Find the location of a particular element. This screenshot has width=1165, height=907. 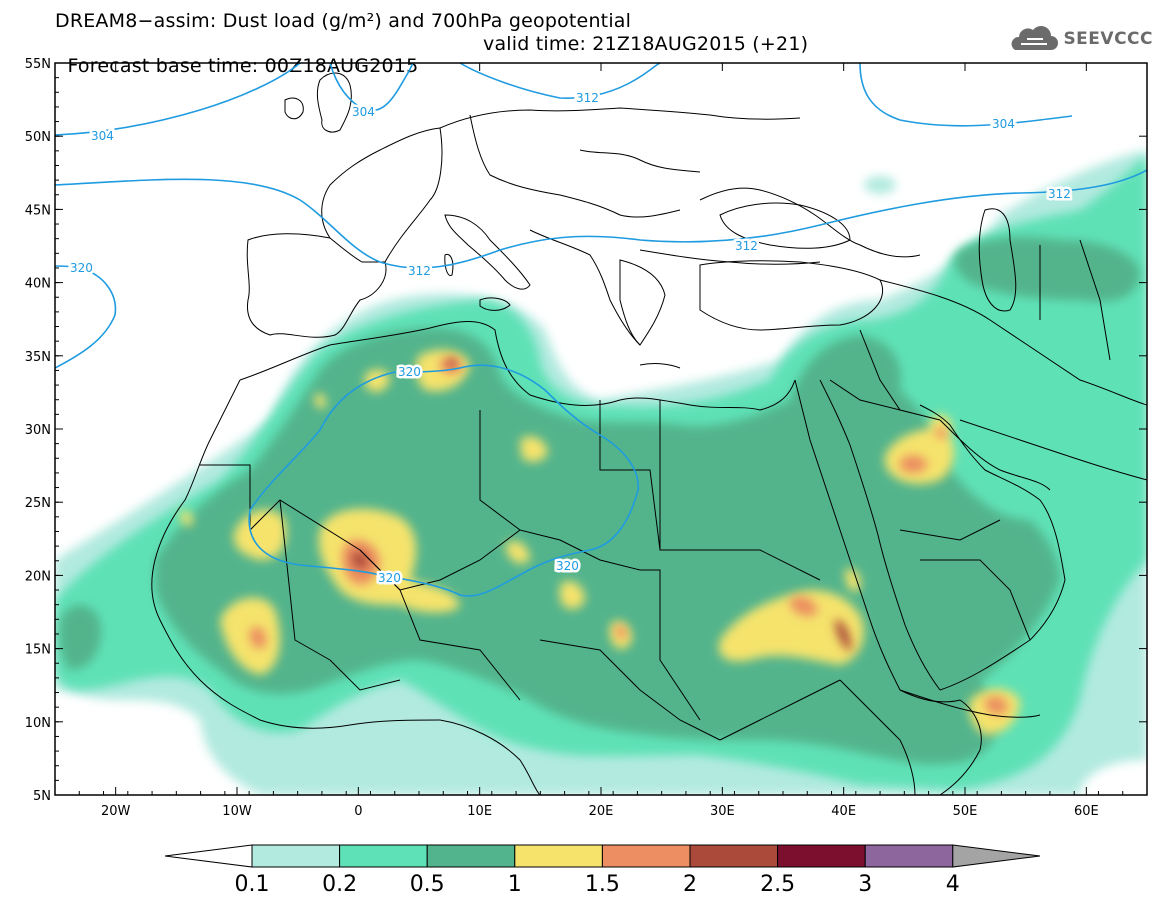

contour-304-west is located at coordinates (178, 99).